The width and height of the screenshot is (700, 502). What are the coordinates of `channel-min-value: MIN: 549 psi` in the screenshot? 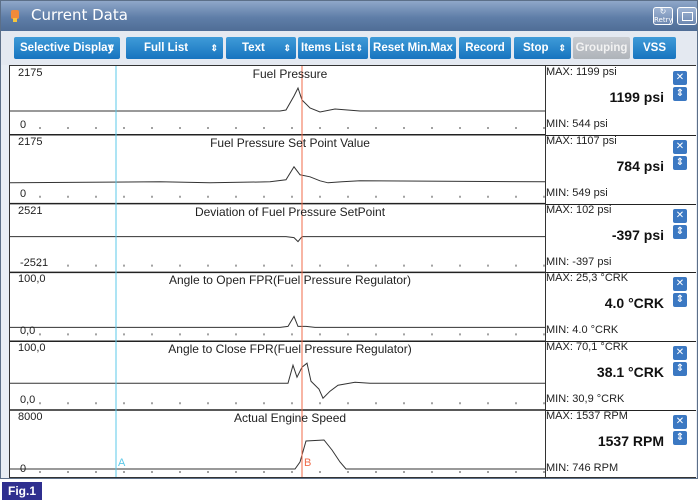 It's located at (577, 192).